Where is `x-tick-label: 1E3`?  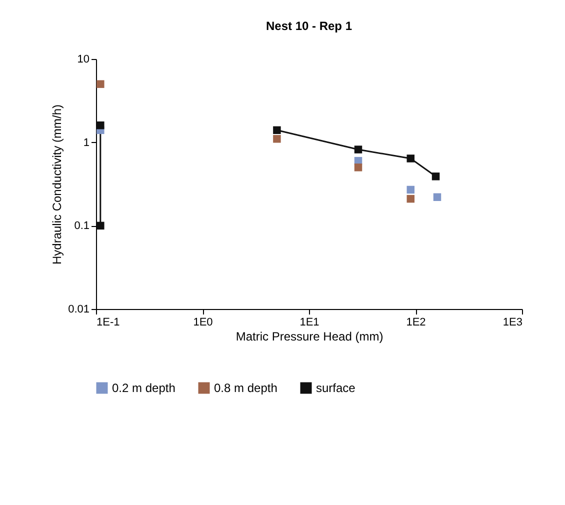
x-tick-label: 1E3 is located at coordinates (512, 322).